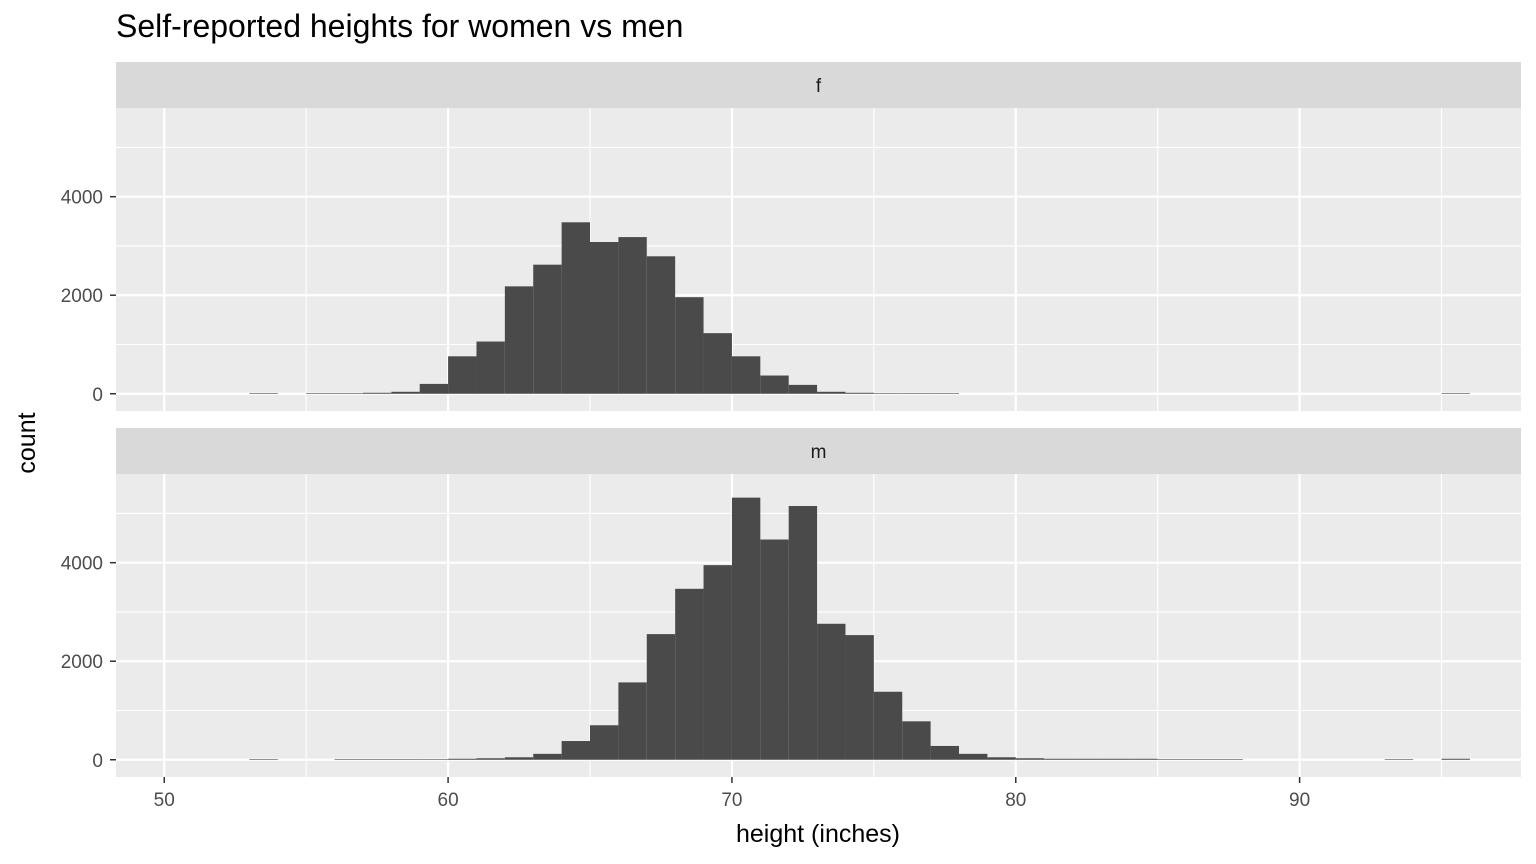 Image resolution: width=1536 pixels, height=864 pixels. I want to click on facet-strip-label: m, so click(819, 452).